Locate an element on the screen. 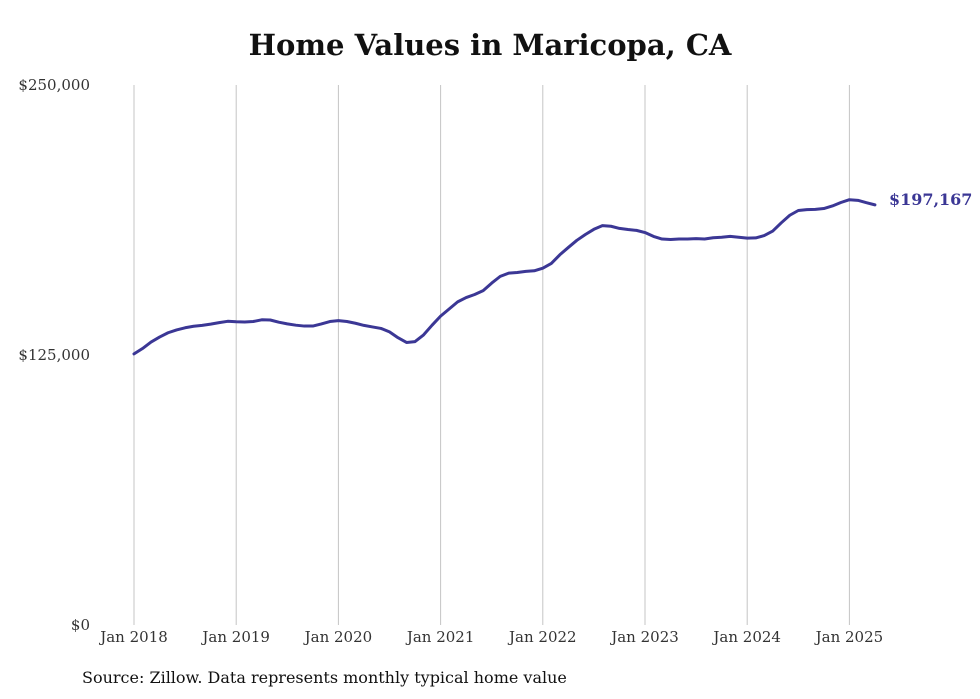  x-tick-label: Jan 2024 is located at coordinates (746, 637).